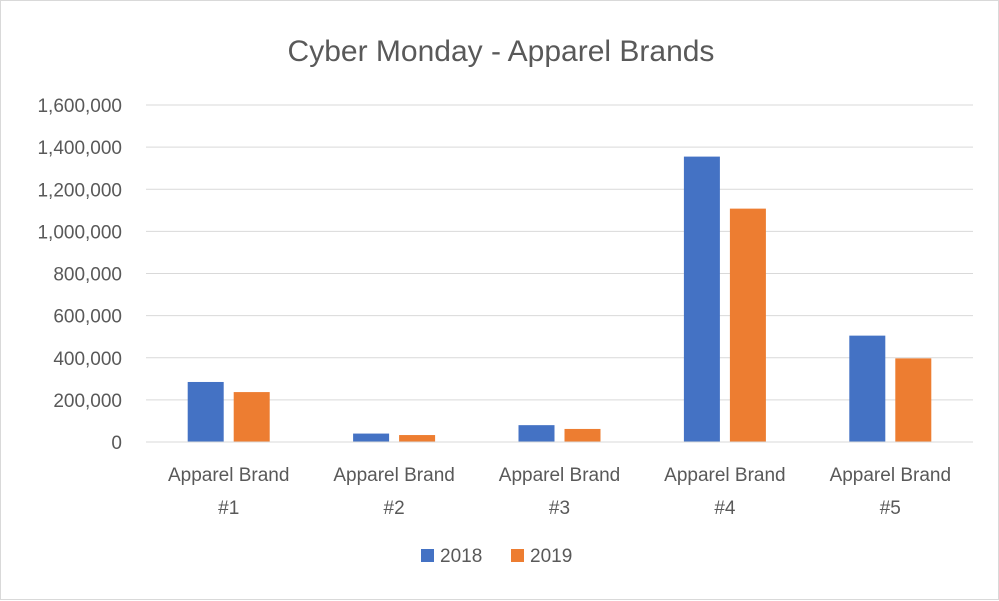 This screenshot has height=601, width=999. Describe the element at coordinates (79, 190) in the screenshot. I see `y-tick-label: 1,200,000` at that location.